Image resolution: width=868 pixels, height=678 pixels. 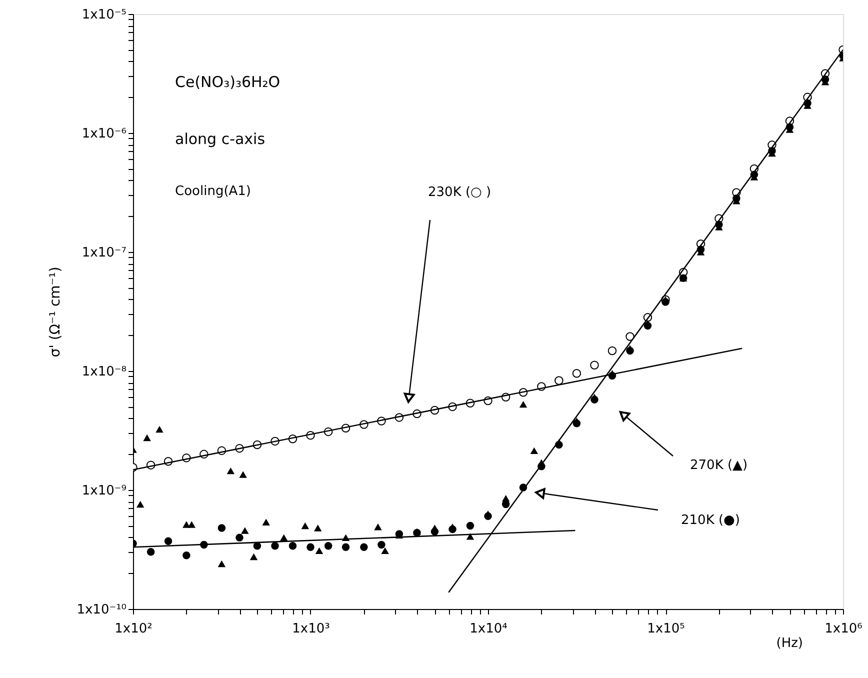 I want to click on x-tick-label: 1x10⁶, so click(x=843, y=629).